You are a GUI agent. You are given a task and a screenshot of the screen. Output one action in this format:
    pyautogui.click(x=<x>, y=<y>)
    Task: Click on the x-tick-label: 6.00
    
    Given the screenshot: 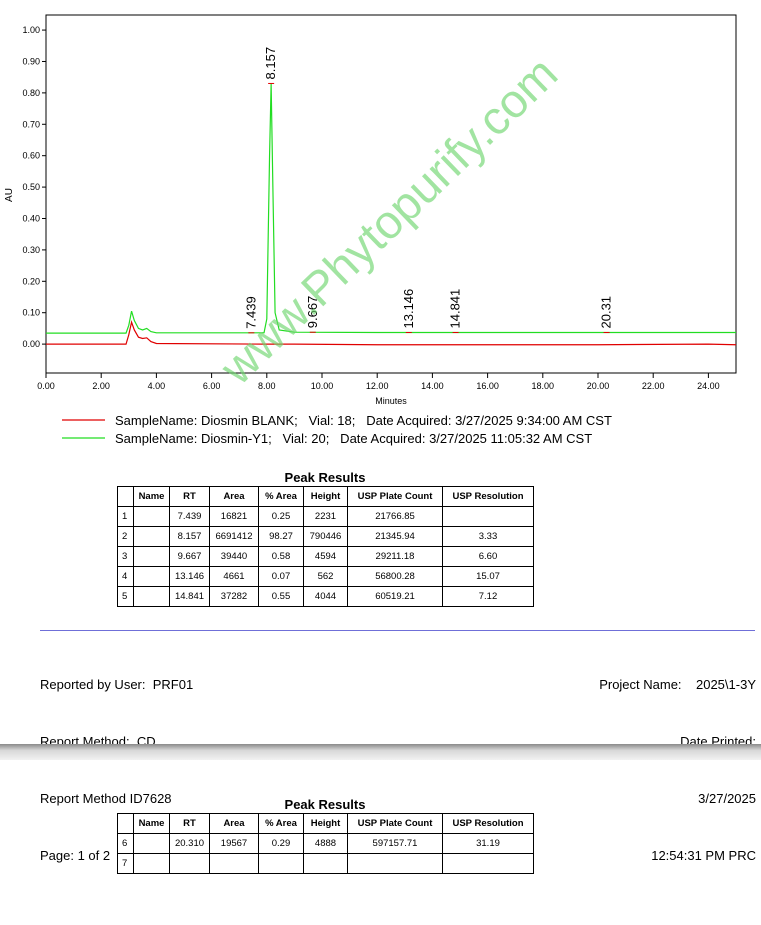 What is the action you would take?
    pyautogui.click(x=212, y=386)
    